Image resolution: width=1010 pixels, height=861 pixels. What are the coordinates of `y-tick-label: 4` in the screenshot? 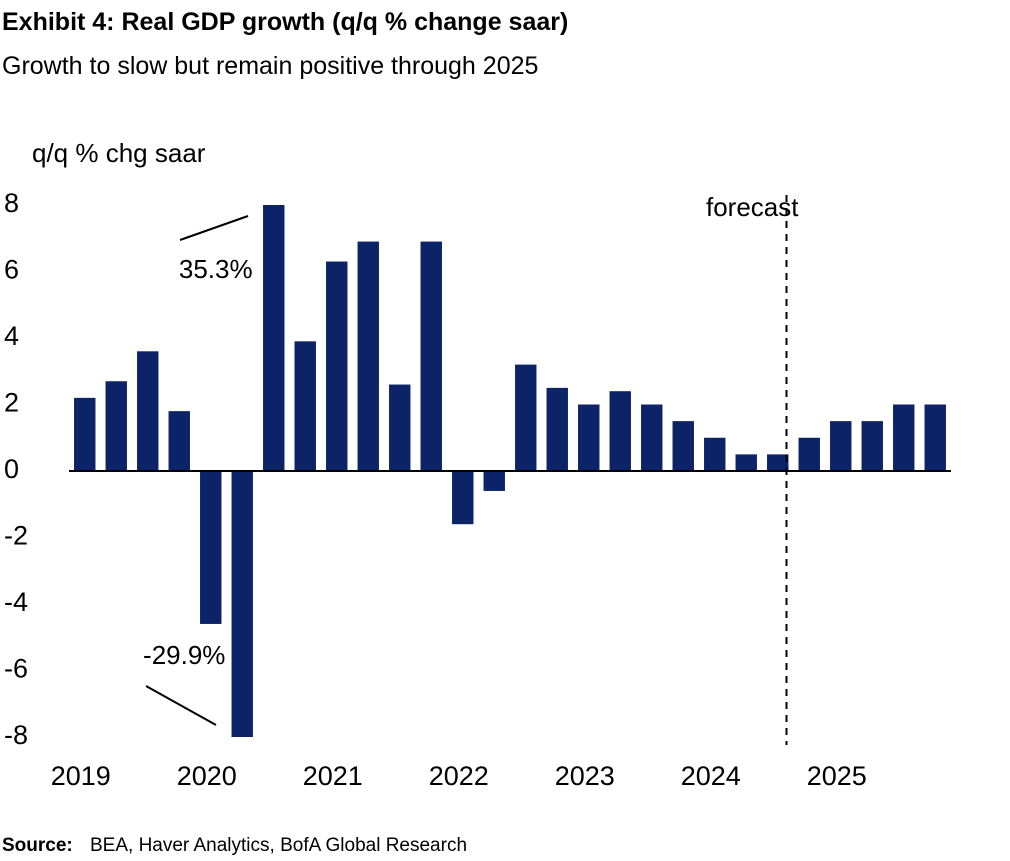 It's located at (11, 336).